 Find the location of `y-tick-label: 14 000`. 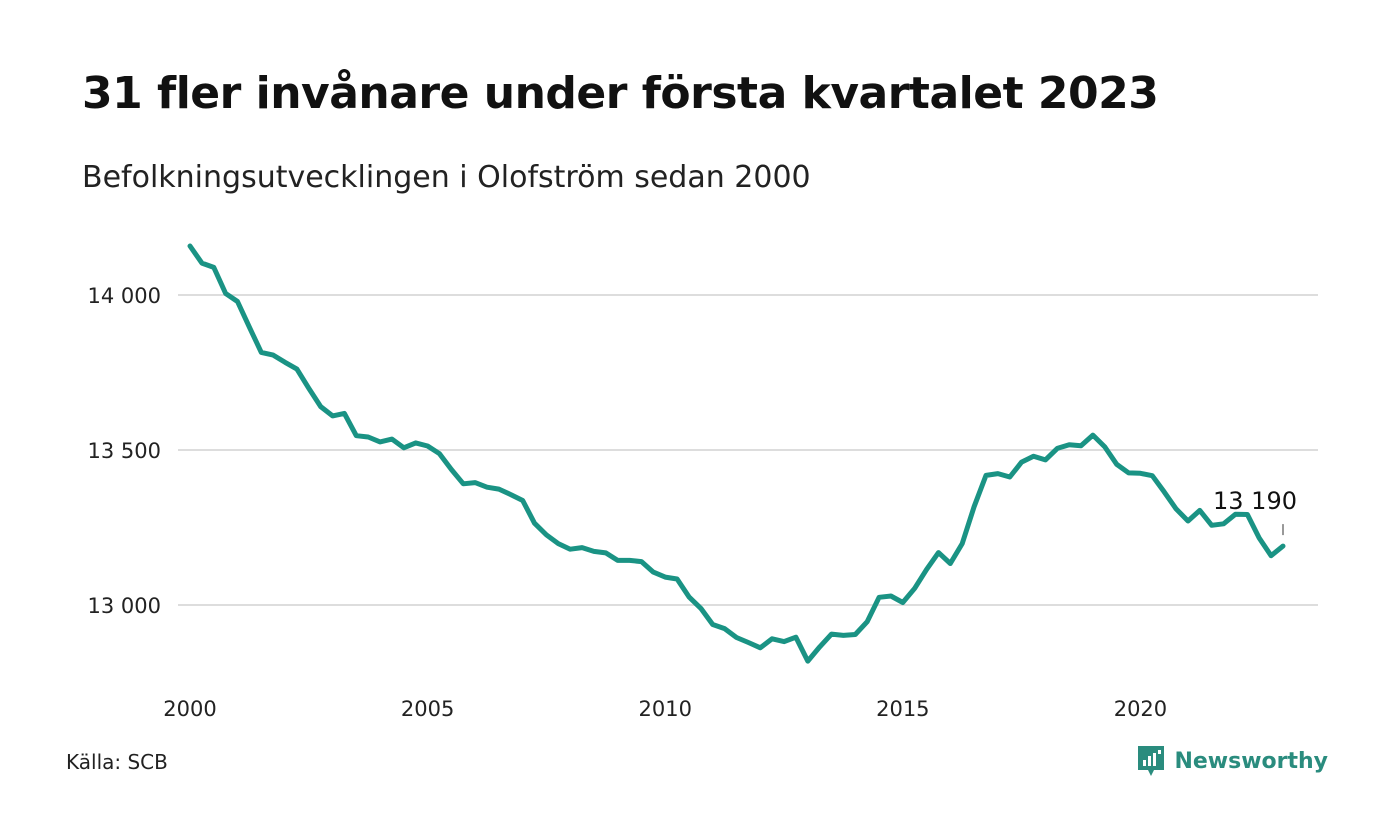

y-tick-label: 14 000 is located at coordinates (124, 296).